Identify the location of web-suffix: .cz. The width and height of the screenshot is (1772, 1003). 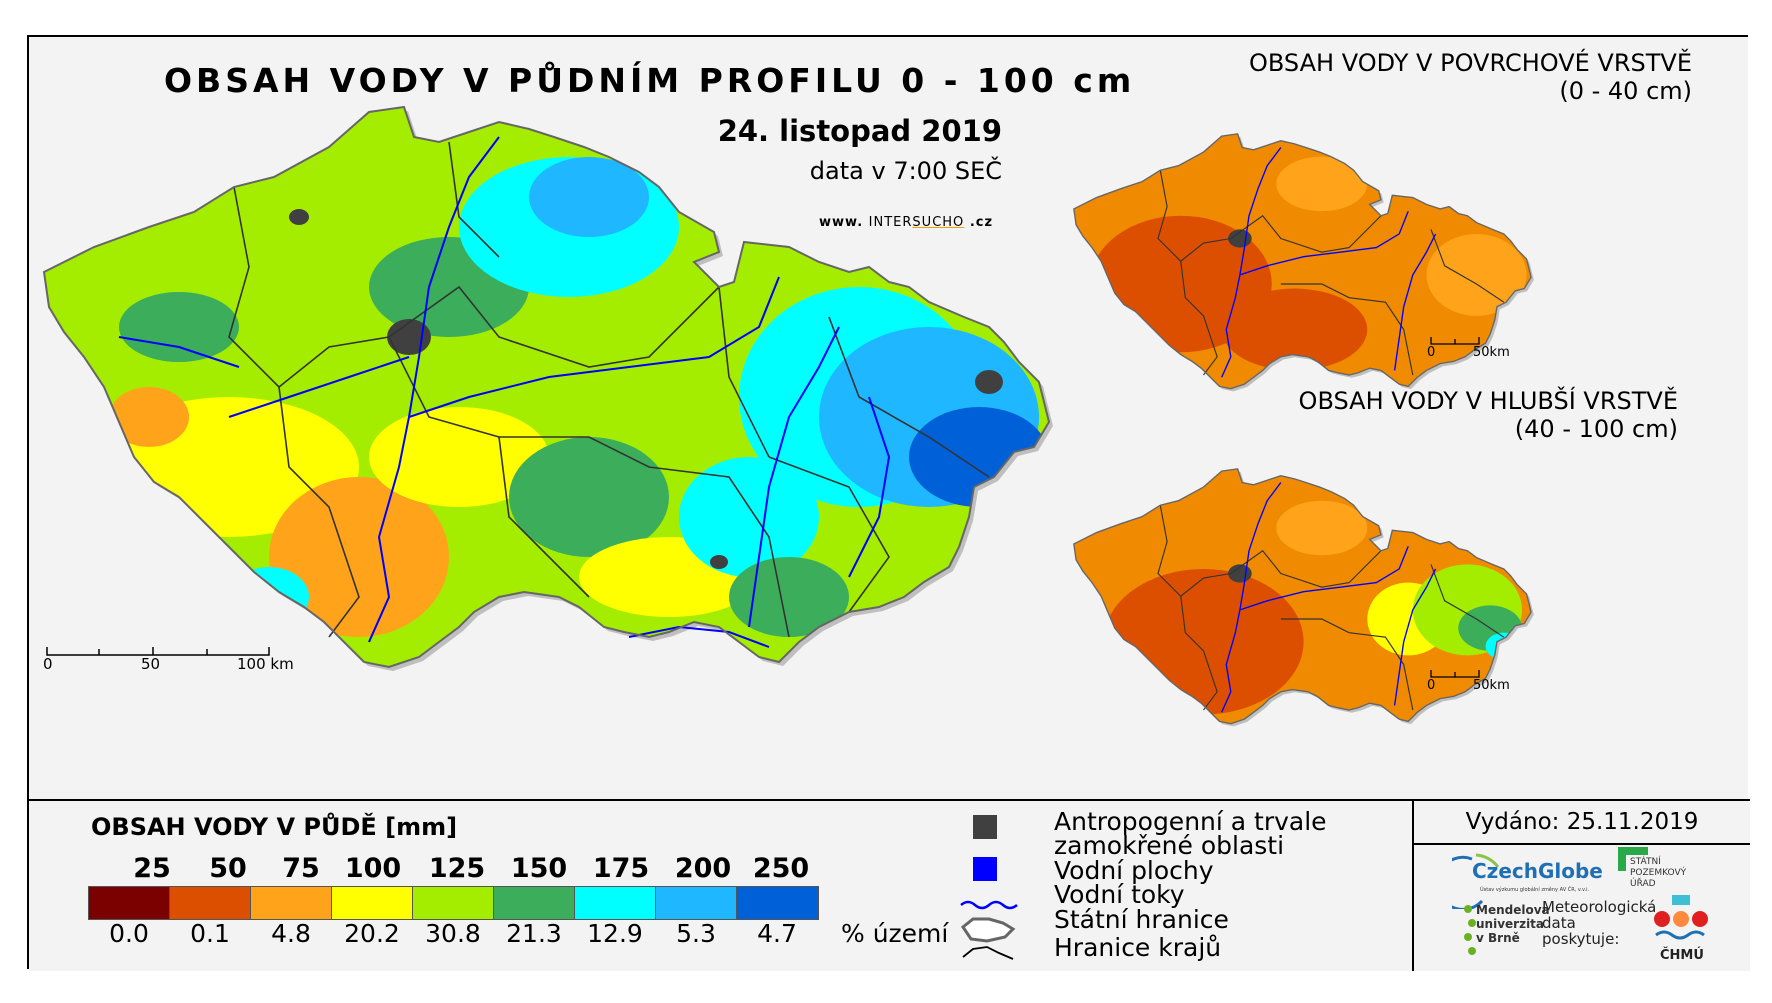
(981, 222).